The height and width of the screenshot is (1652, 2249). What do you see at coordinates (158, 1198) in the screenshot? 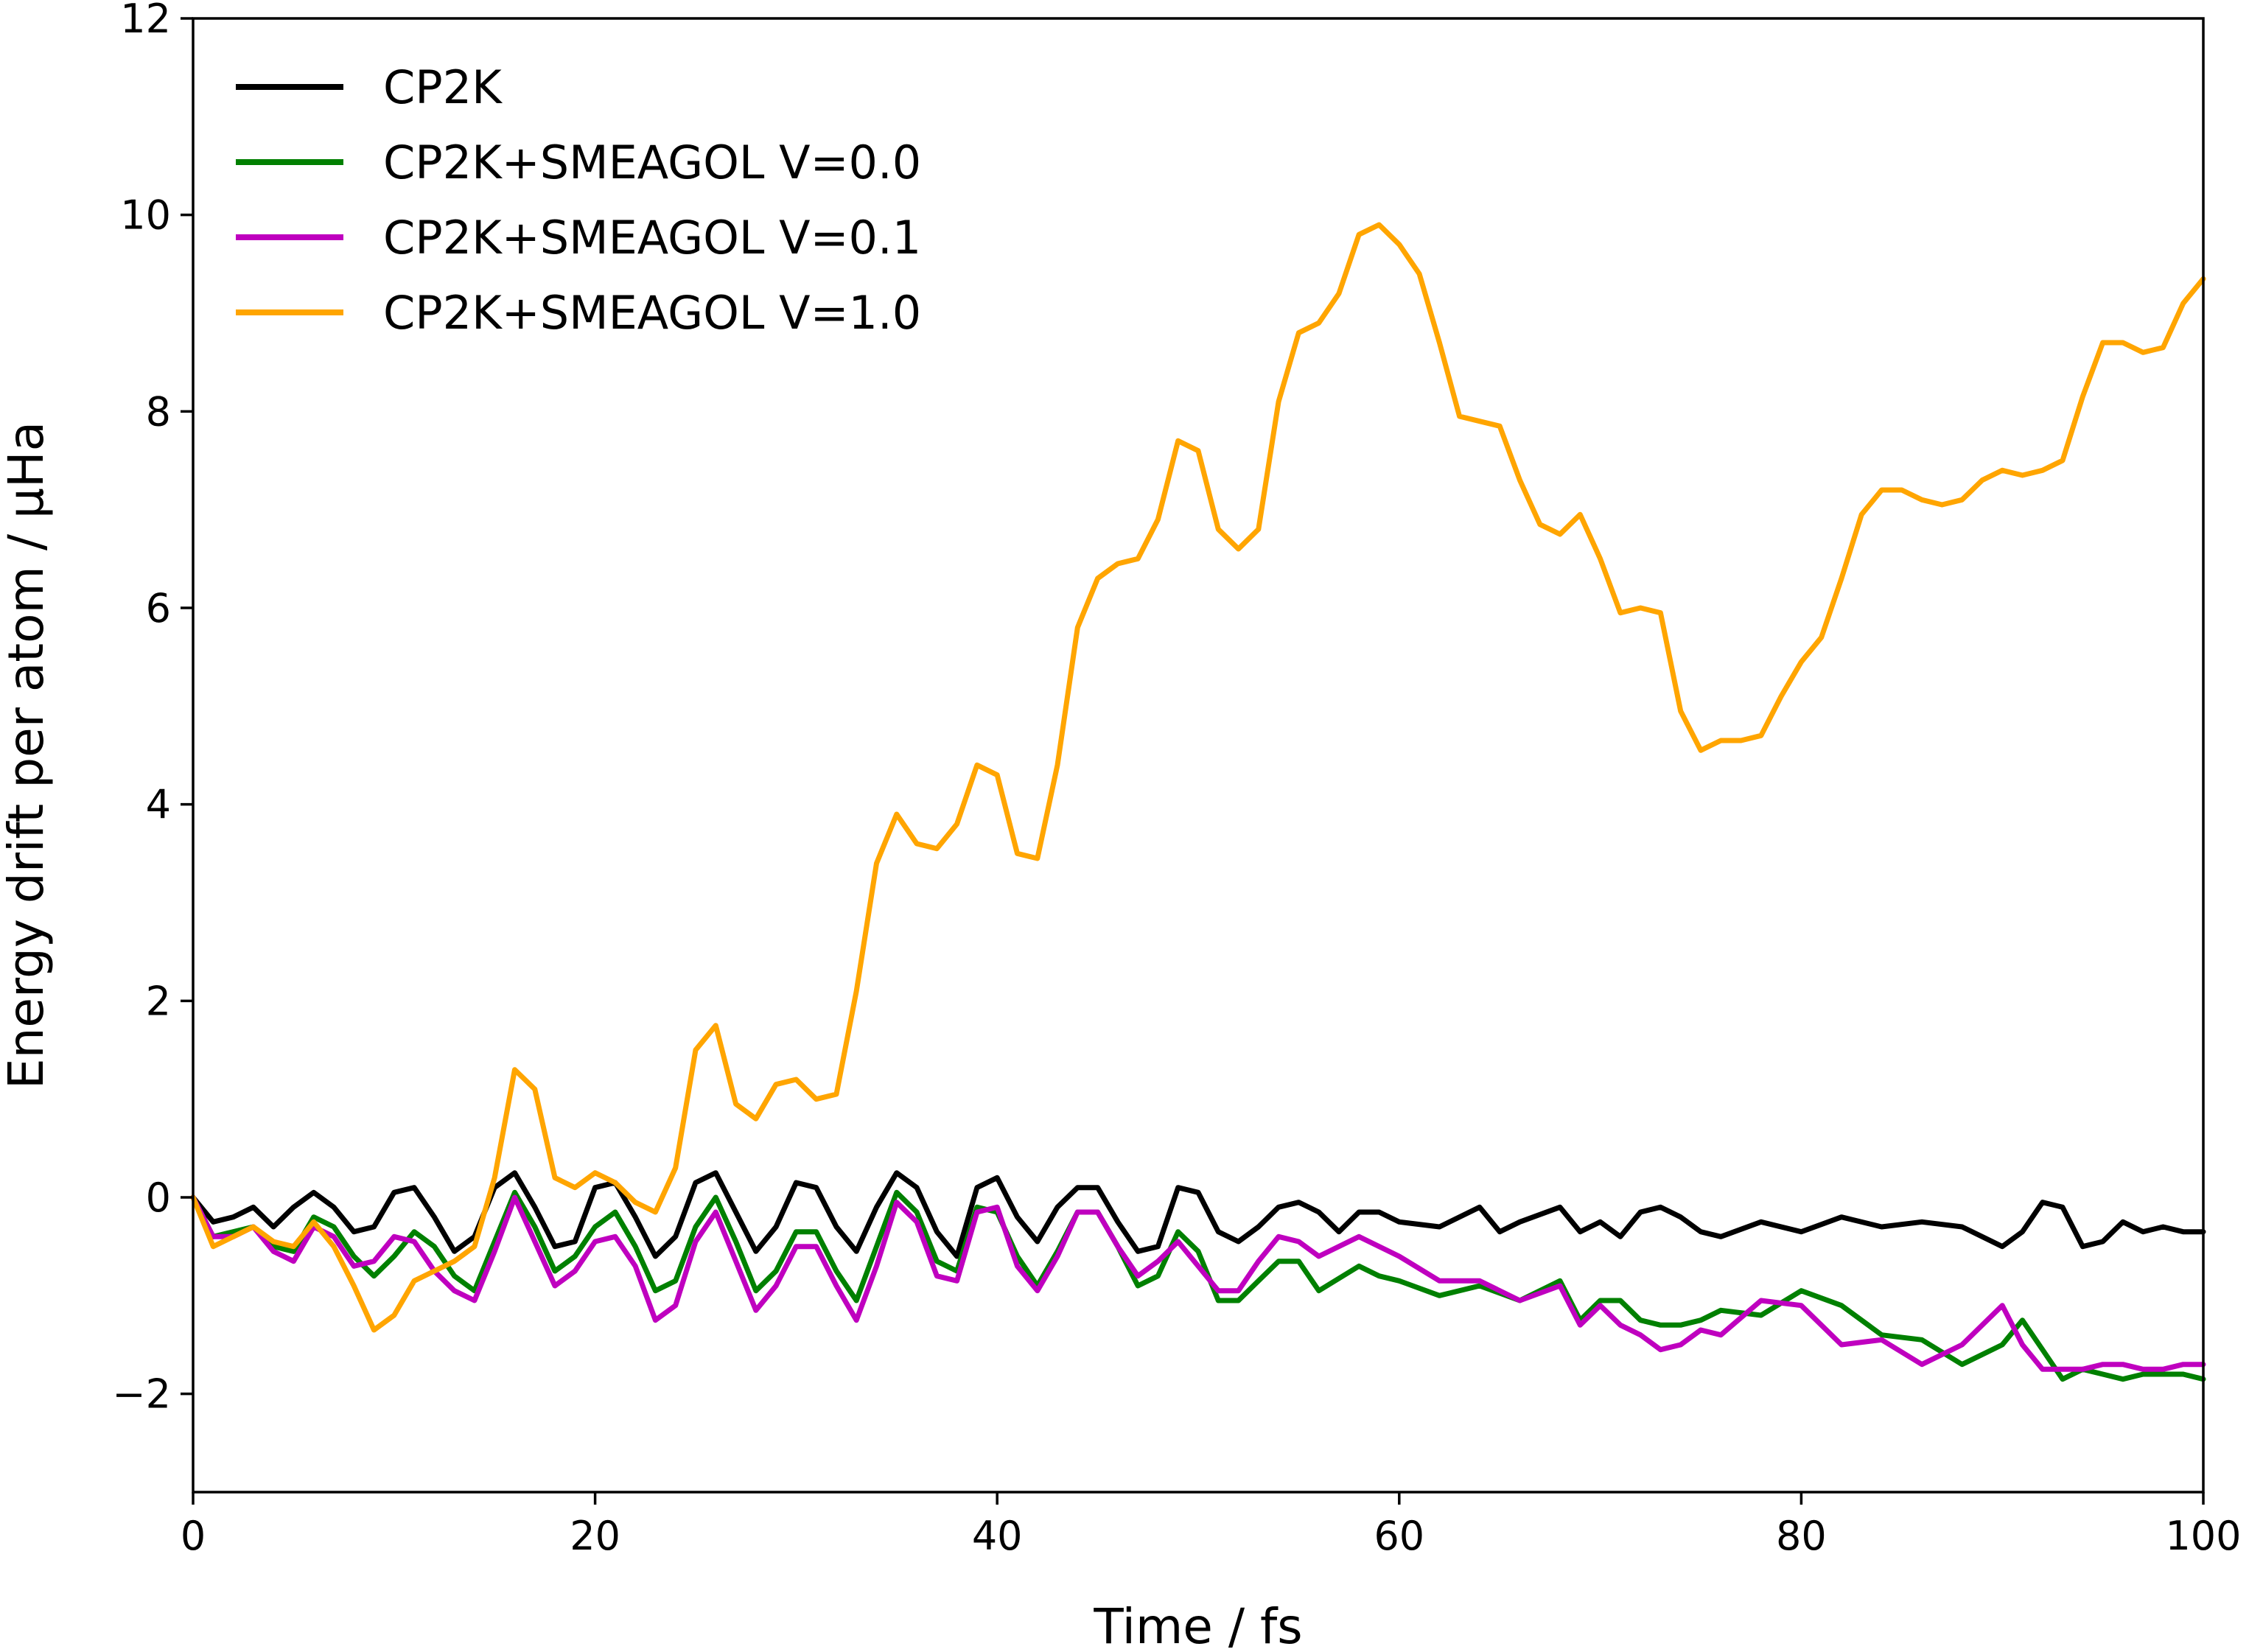
I see `y-tick-label: 0` at bounding box center [158, 1198].